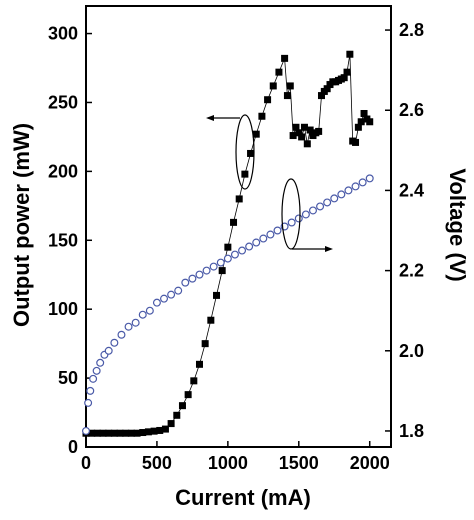 The width and height of the screenshot is (474, 520). I want to click on x-axis-title: Current (mA), so click(243, 497).